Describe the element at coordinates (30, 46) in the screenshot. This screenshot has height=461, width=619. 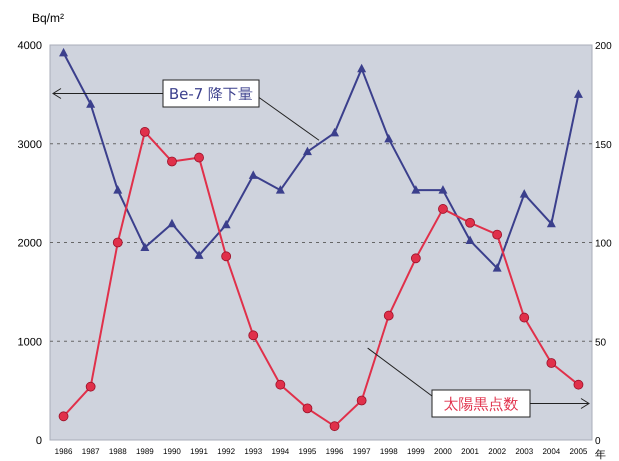
I see `y-tick-label: 4000` at that location.